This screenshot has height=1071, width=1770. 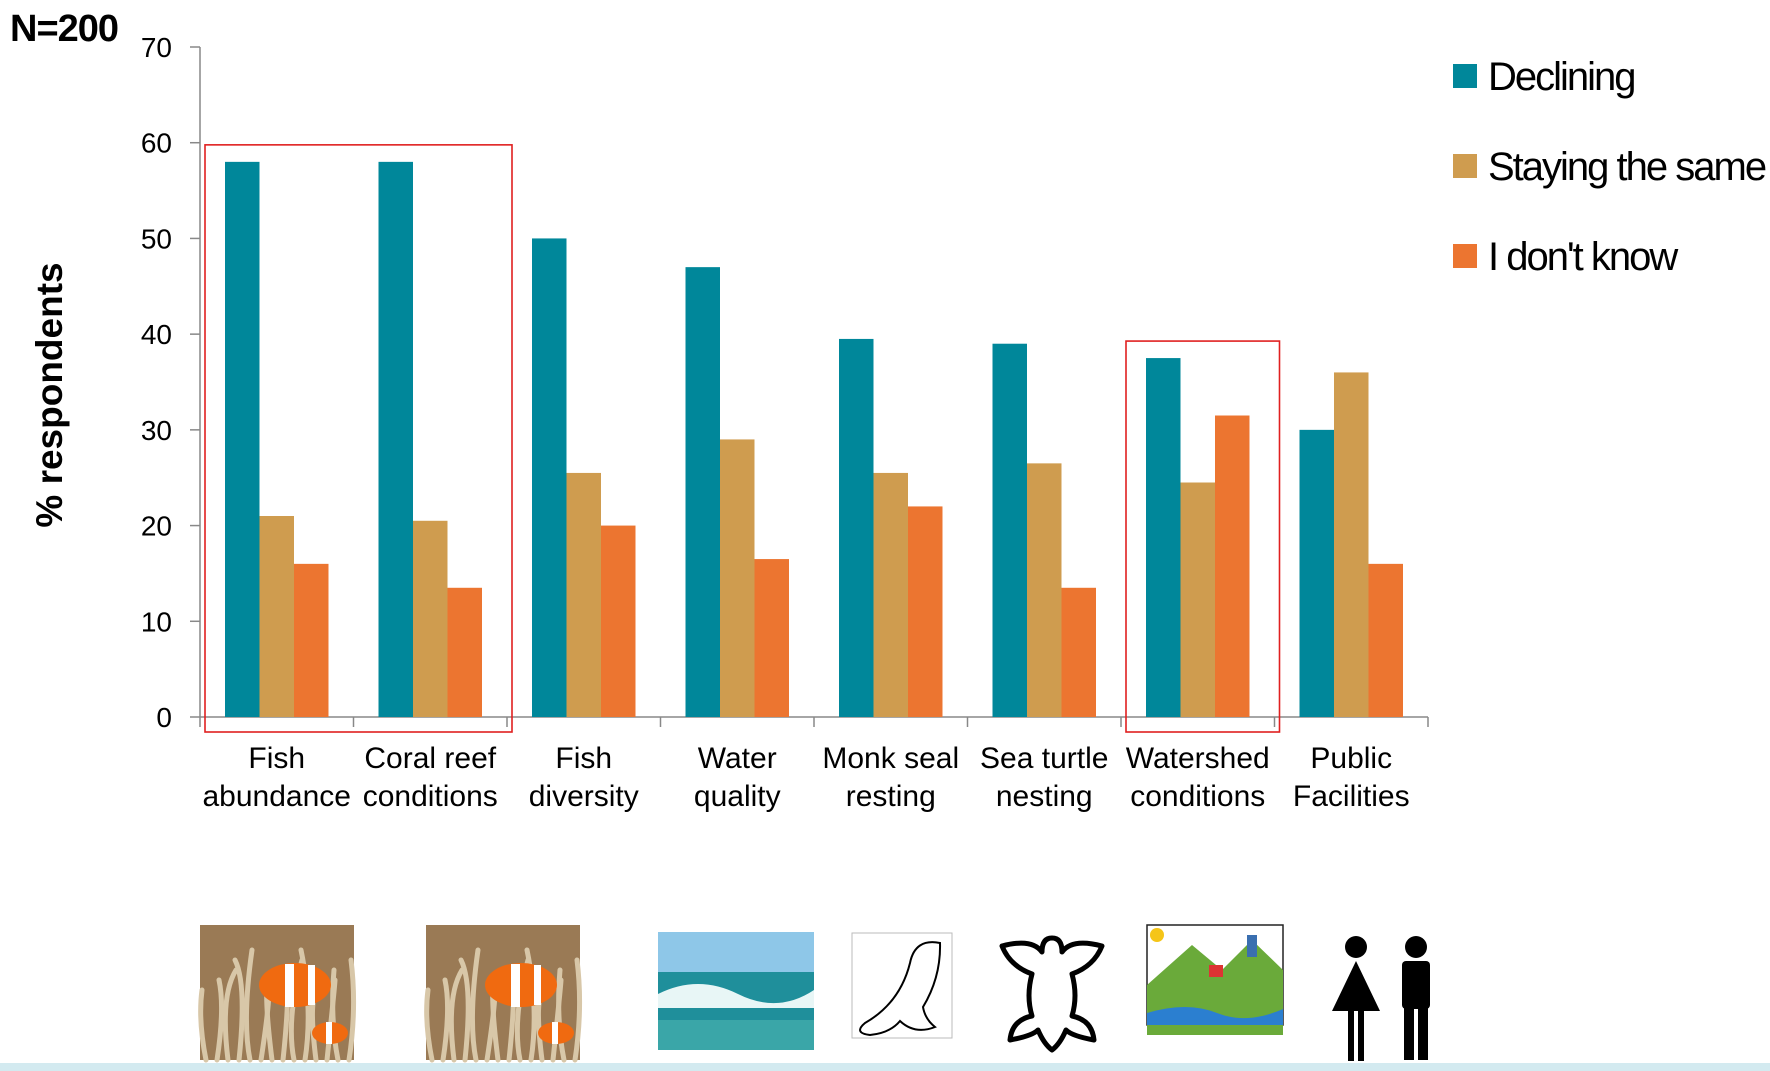 I want to click on x-category-label: Monk seal, so click(x=890, y=758).